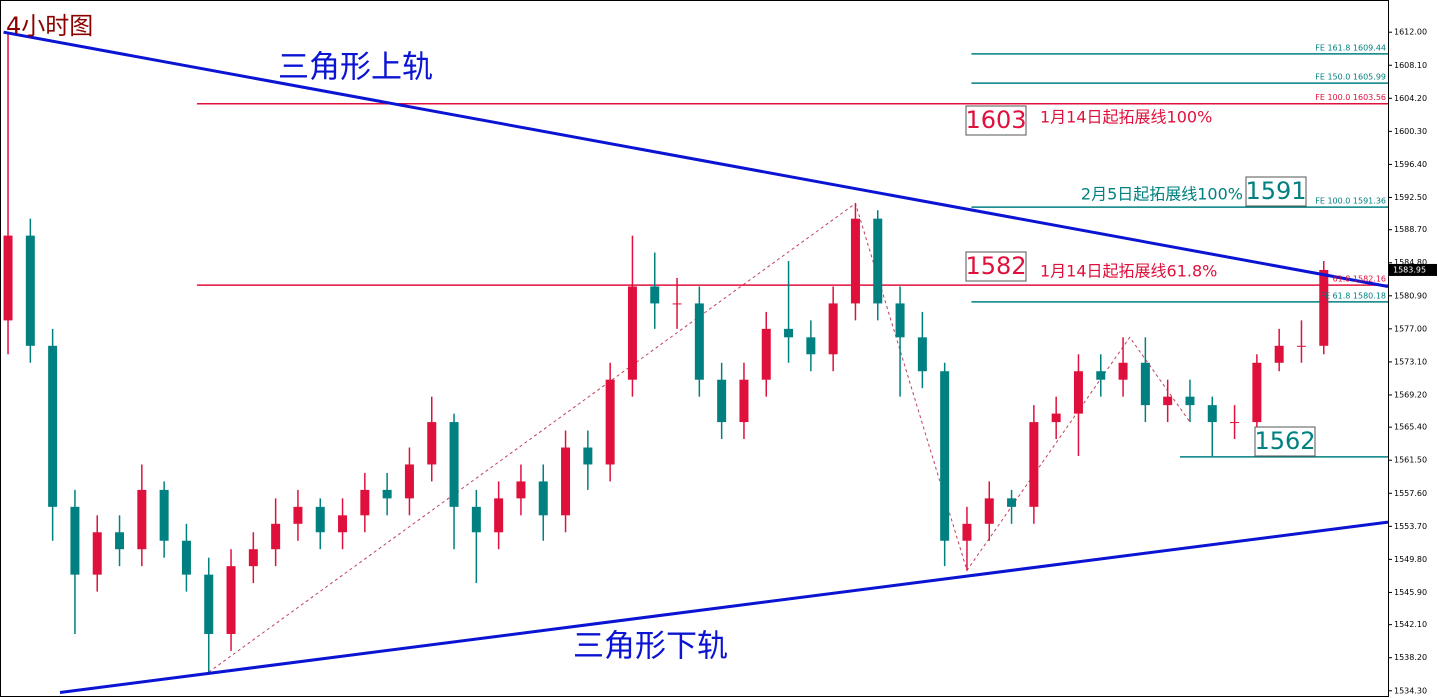 The image size is (1438, 698). What do you see at coordinates (1353, 295) in the screenshot?
I see `level-label: FE 61.8 1580.18` at bounding box center [1353, 295].